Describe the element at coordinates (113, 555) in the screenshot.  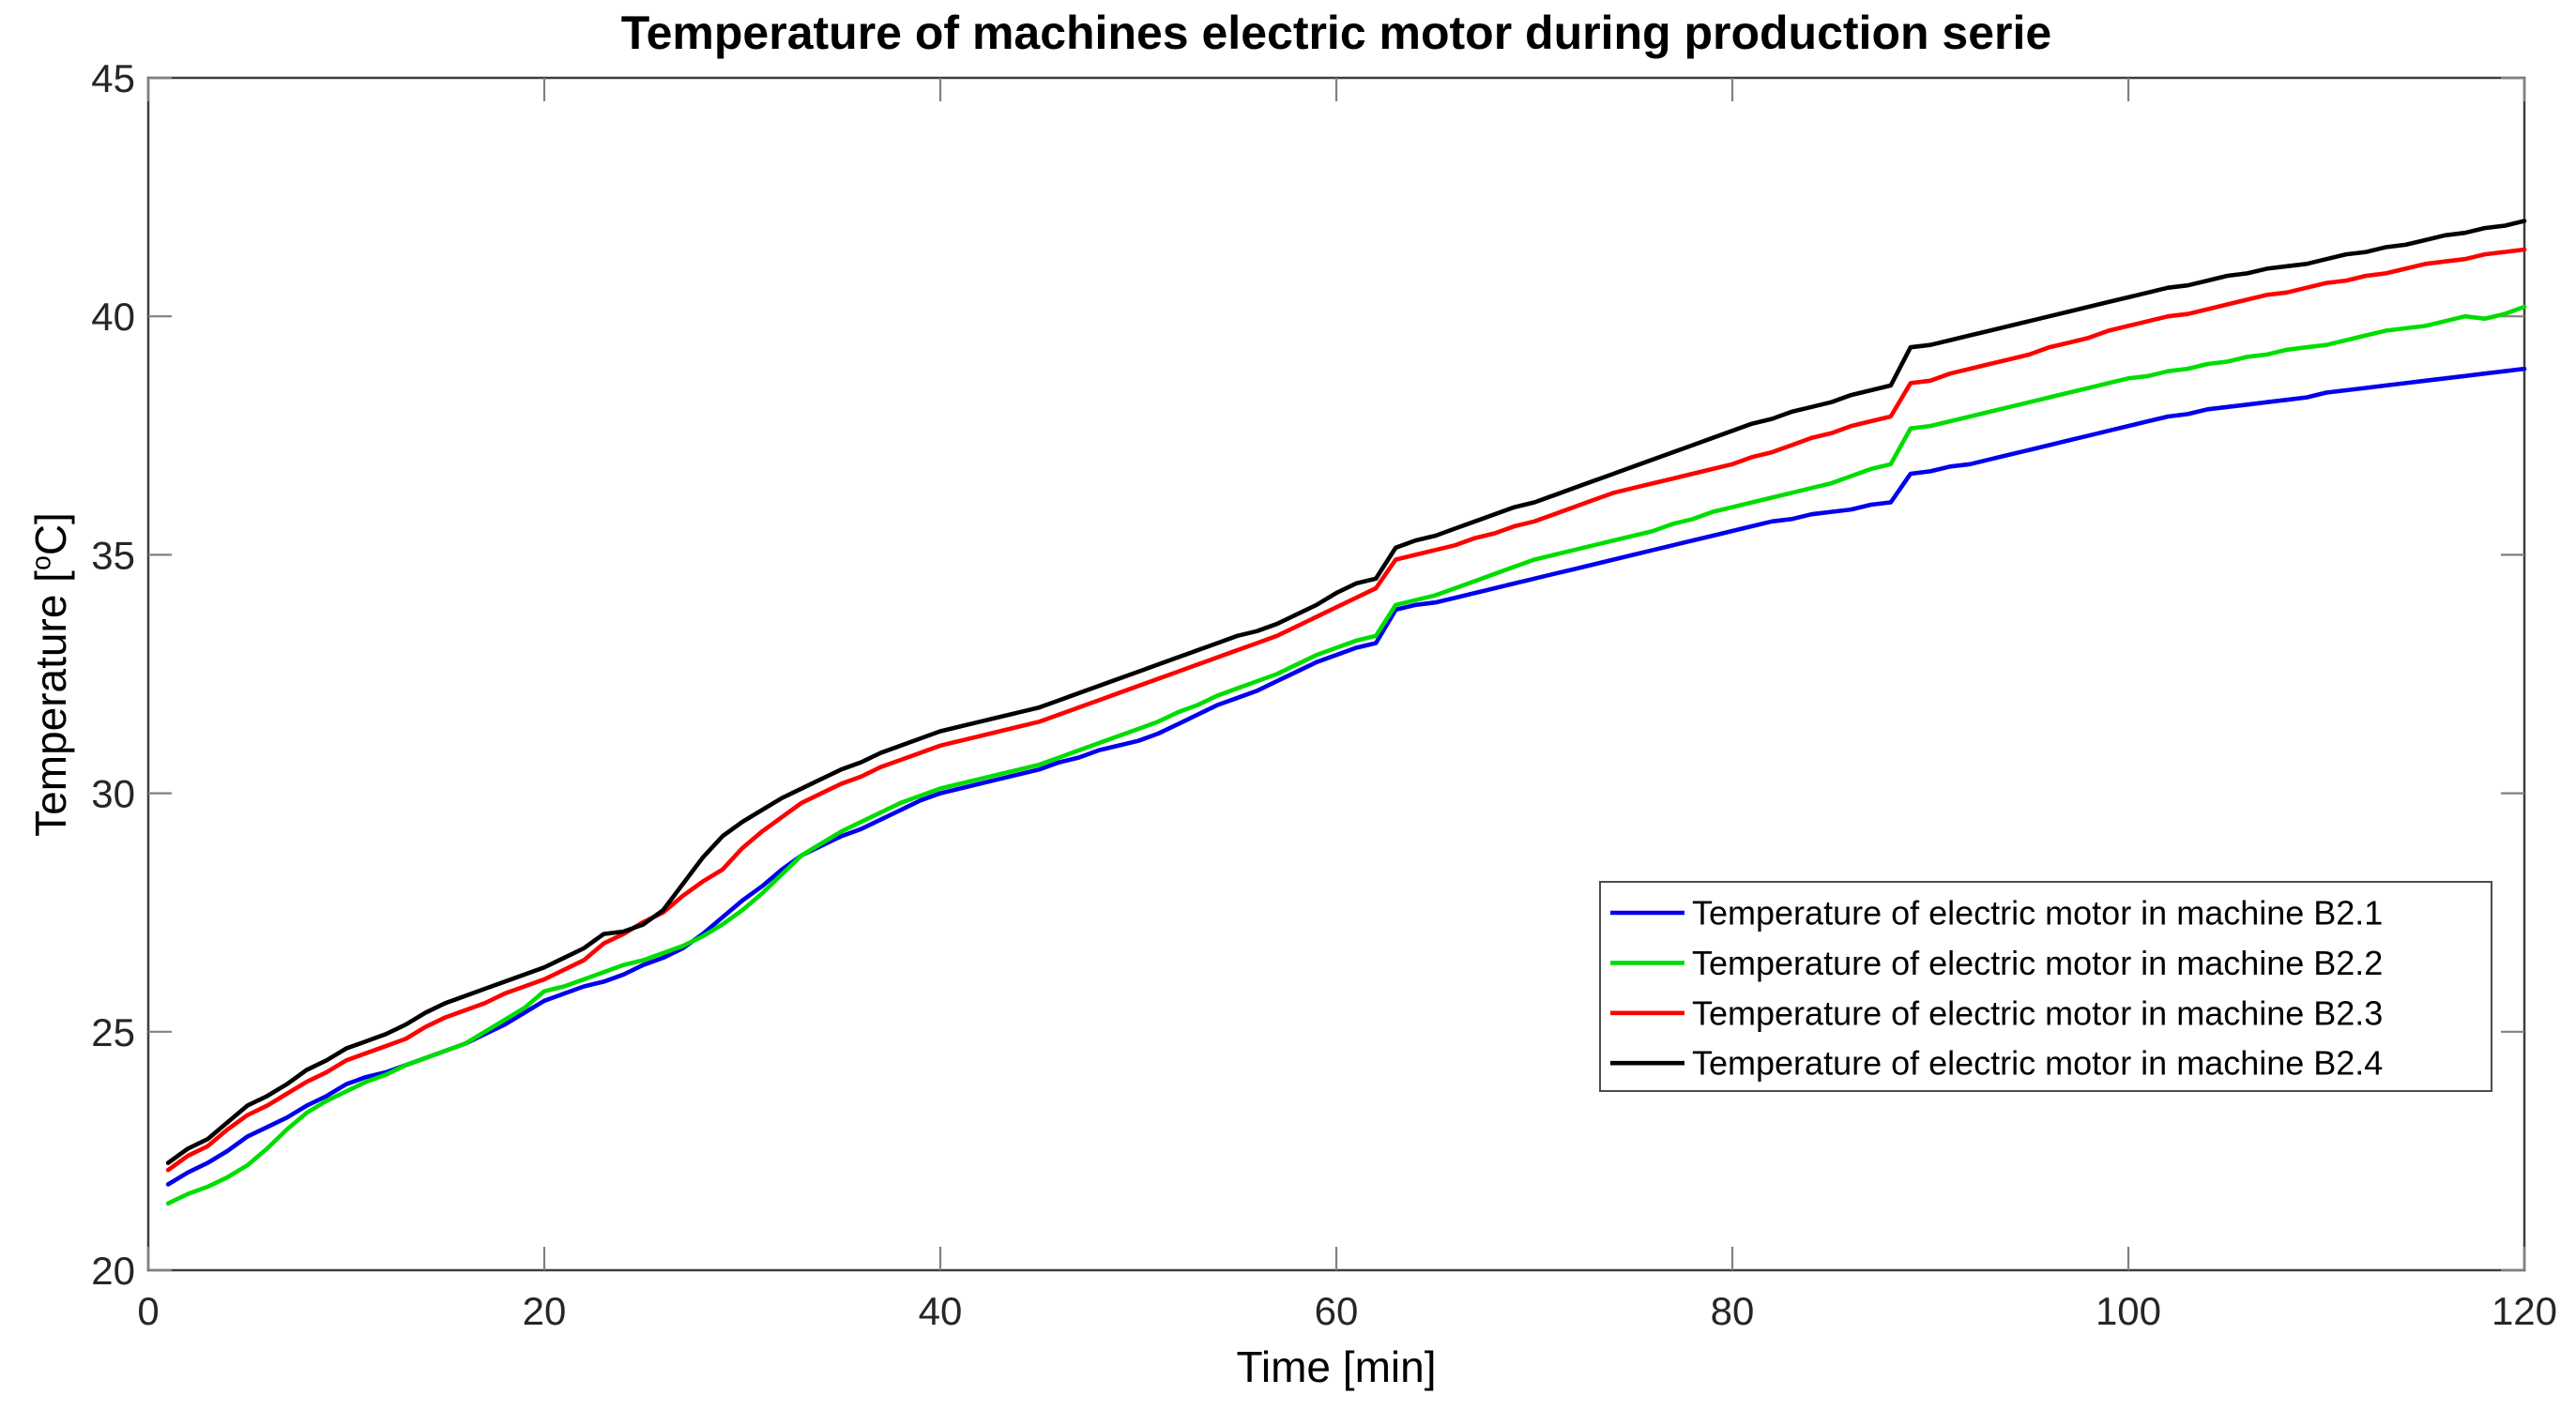
I see `y-tick-label: 35` at that location.